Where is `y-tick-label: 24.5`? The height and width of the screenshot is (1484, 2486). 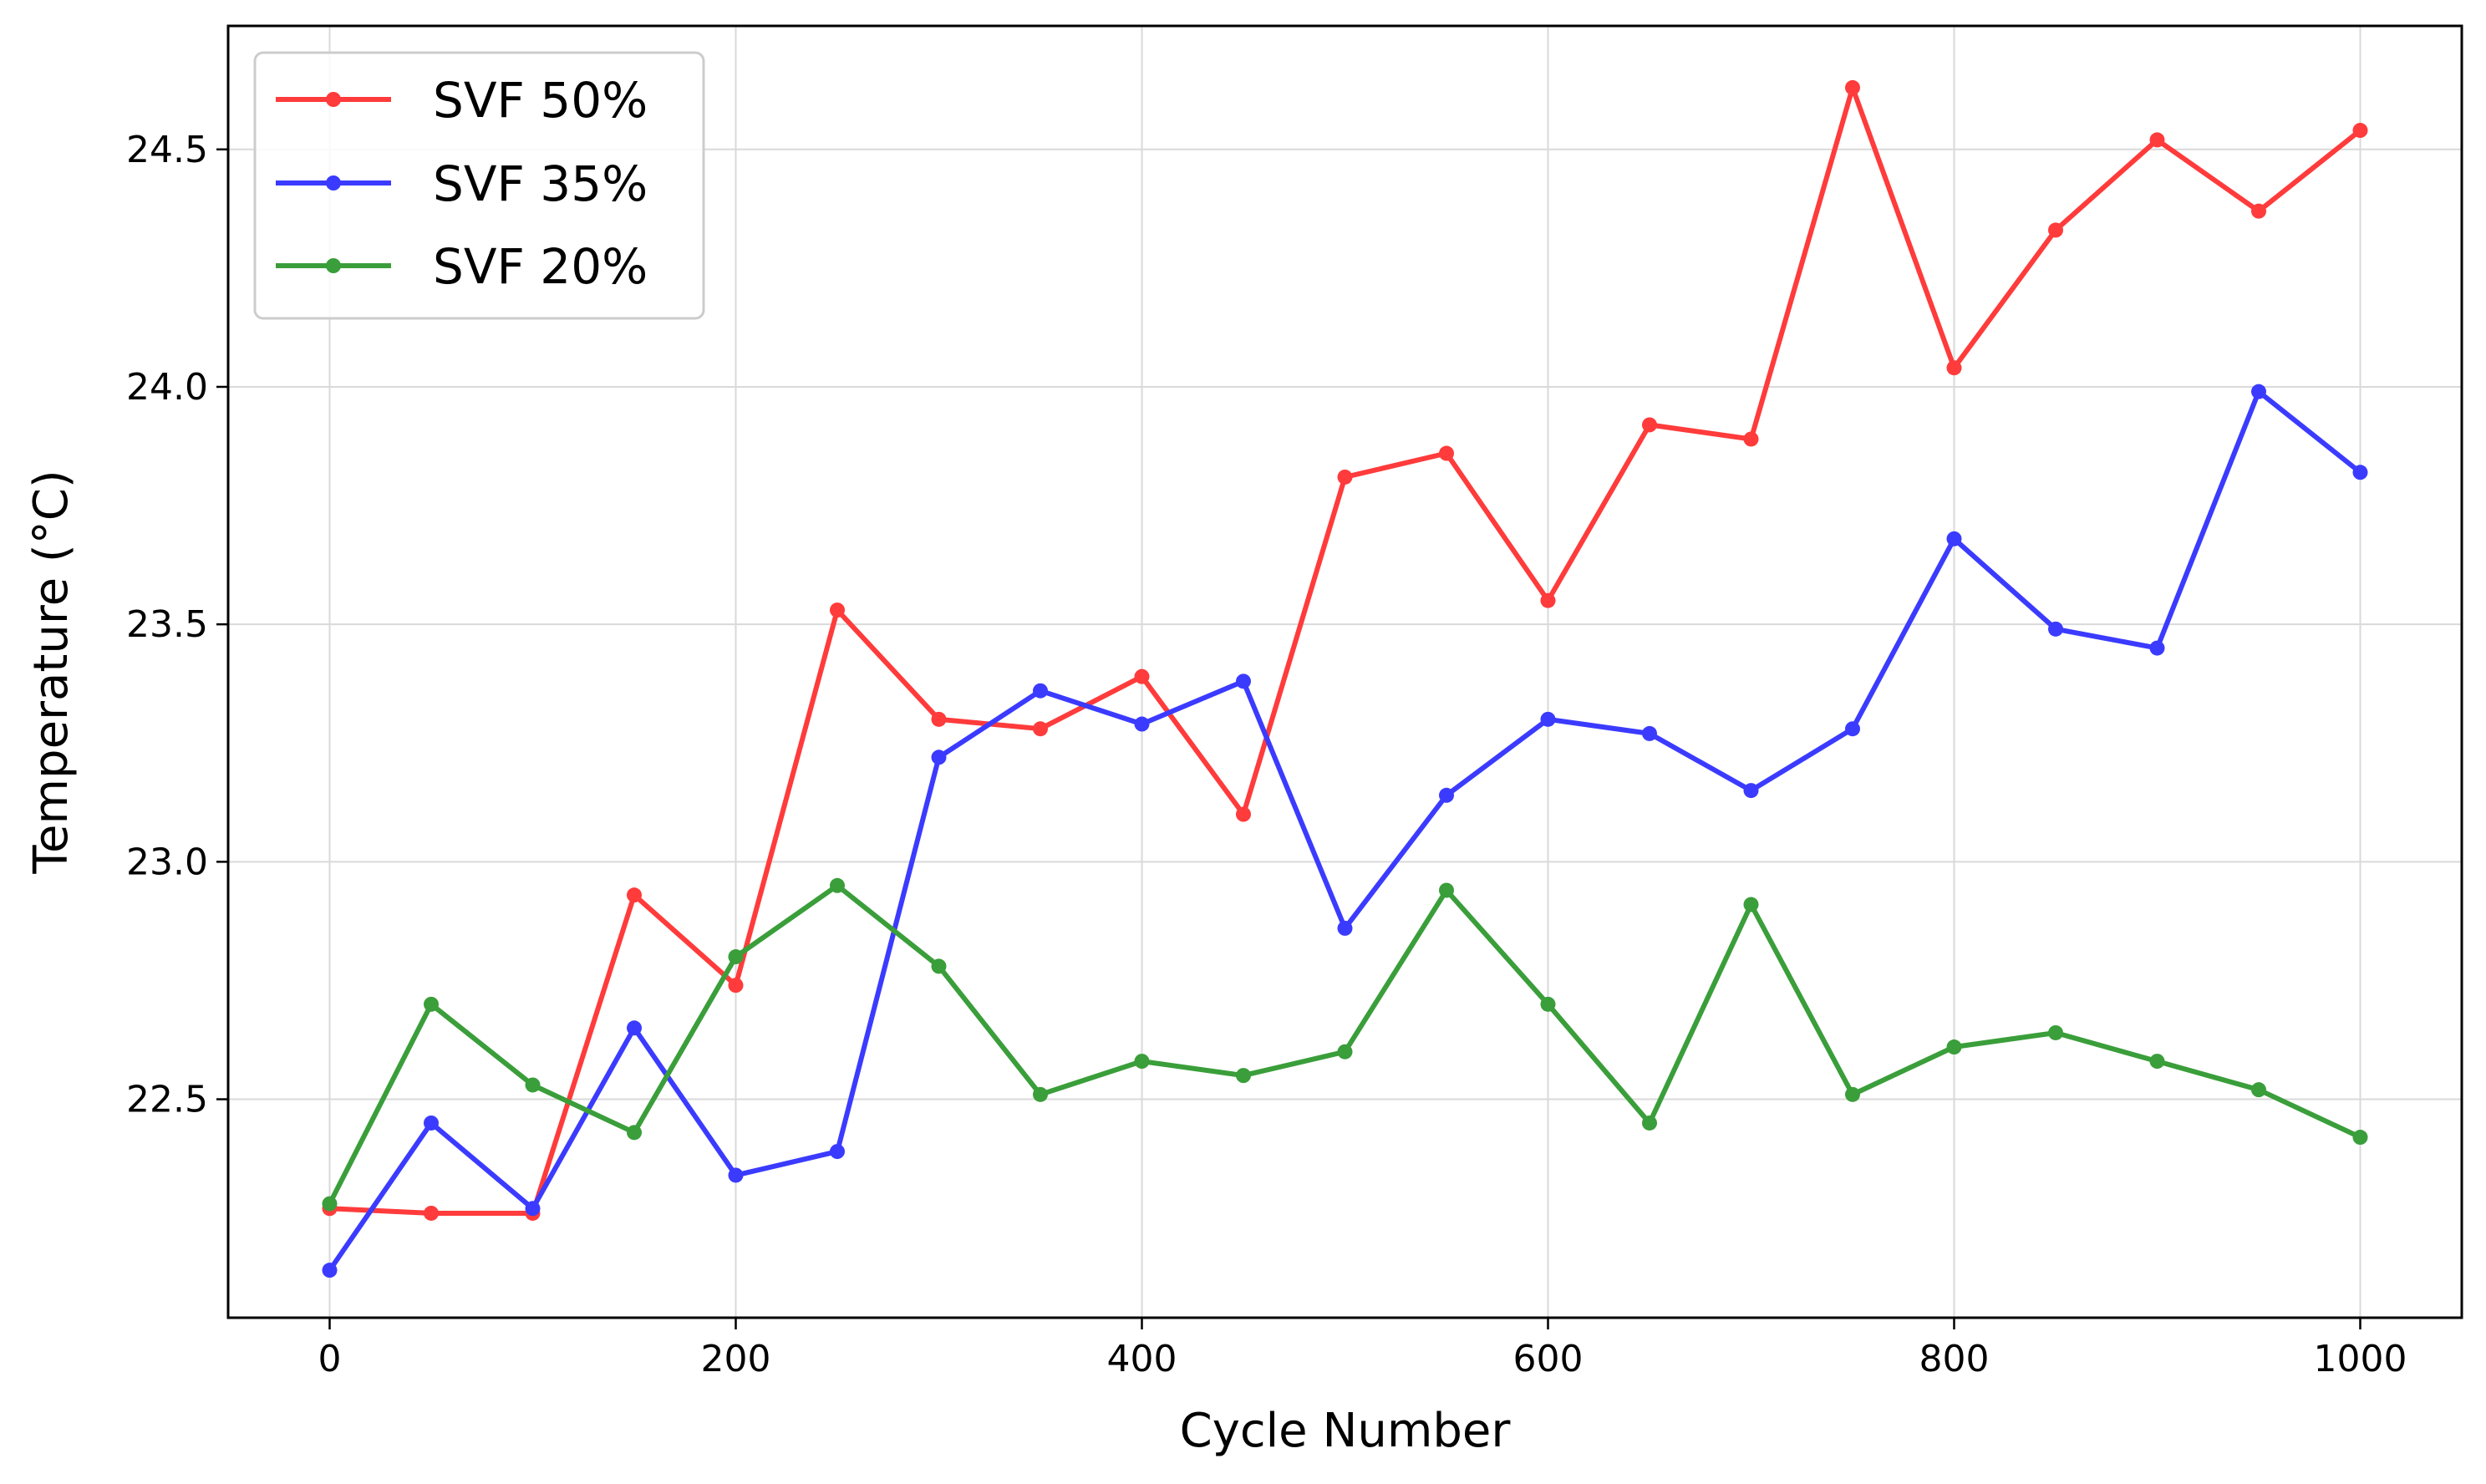
y-tick-label: 24.5 is located at coordinates (167, 150).